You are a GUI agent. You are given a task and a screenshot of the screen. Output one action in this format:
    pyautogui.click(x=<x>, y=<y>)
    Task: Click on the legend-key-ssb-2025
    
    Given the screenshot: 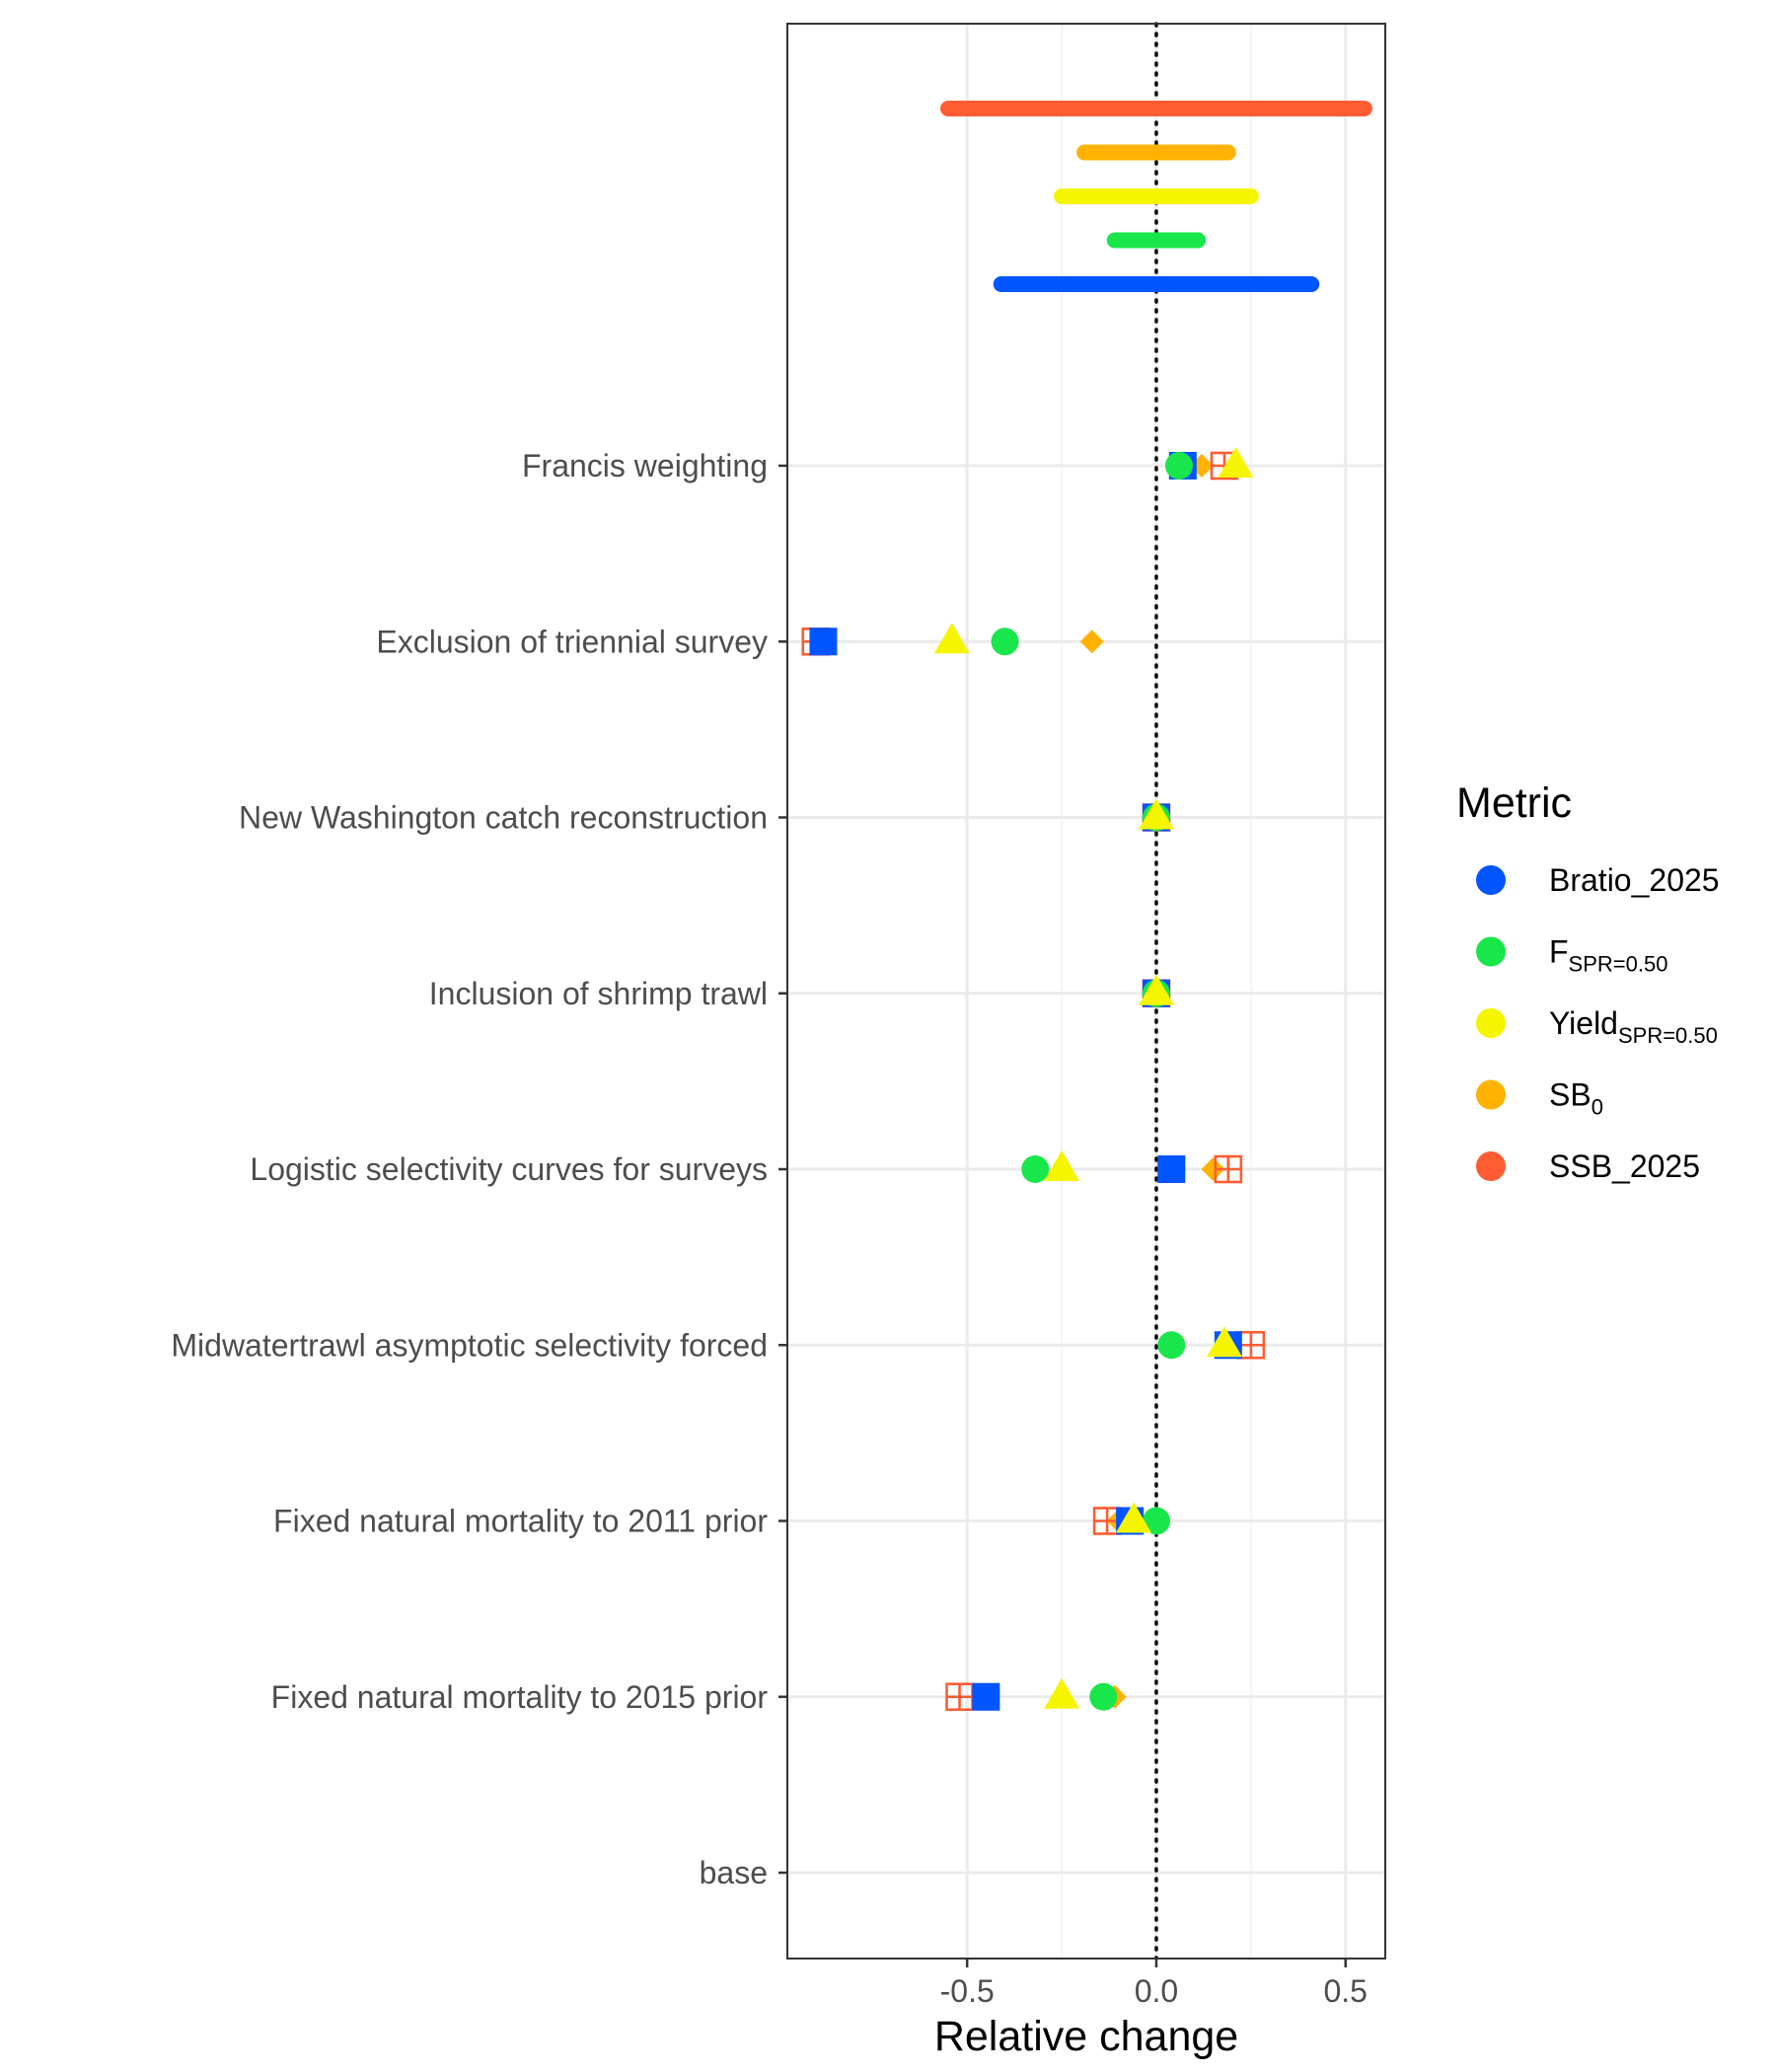 What is the action you would take?
    pyautogui.click(x=1491, y=1166)
    